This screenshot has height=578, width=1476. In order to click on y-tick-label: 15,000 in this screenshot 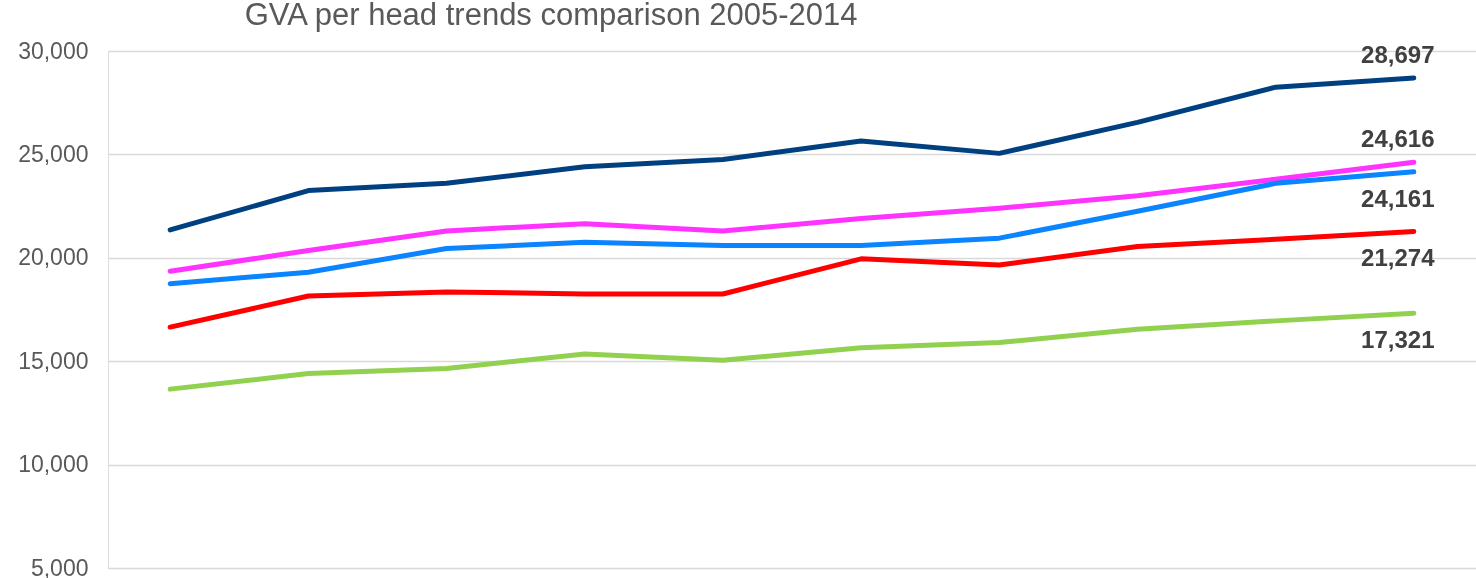, I will do `click(53, 360)`.